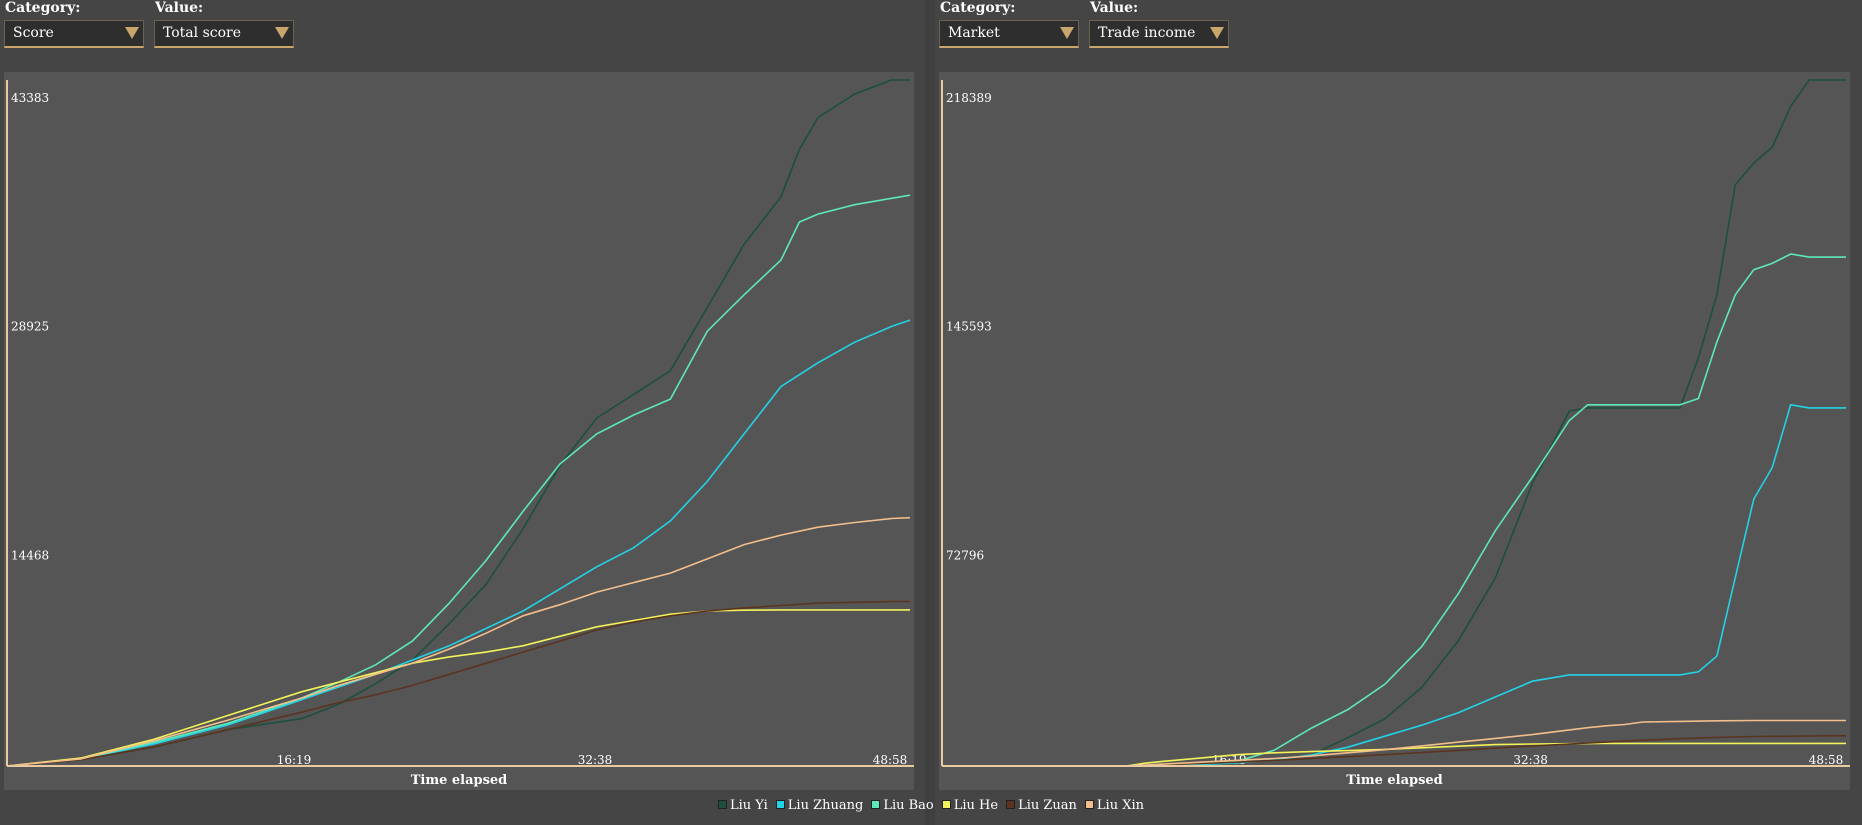  I want to click on y-tick-label: 28925, so click(30, 327).